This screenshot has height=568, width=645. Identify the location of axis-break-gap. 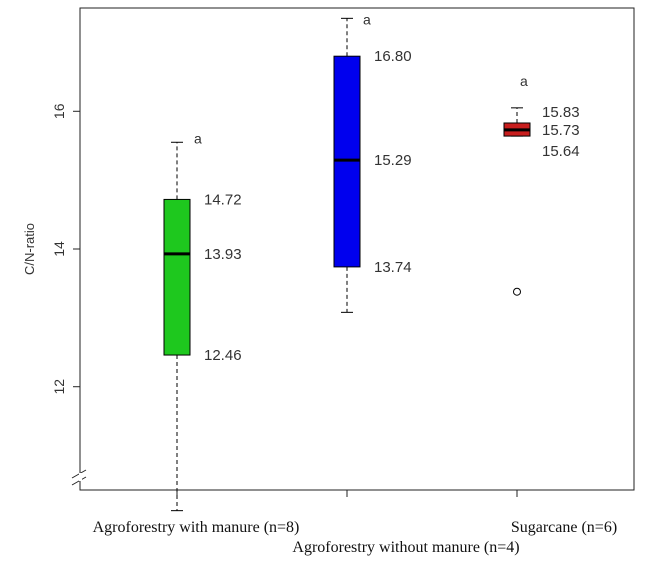
(80, 477).